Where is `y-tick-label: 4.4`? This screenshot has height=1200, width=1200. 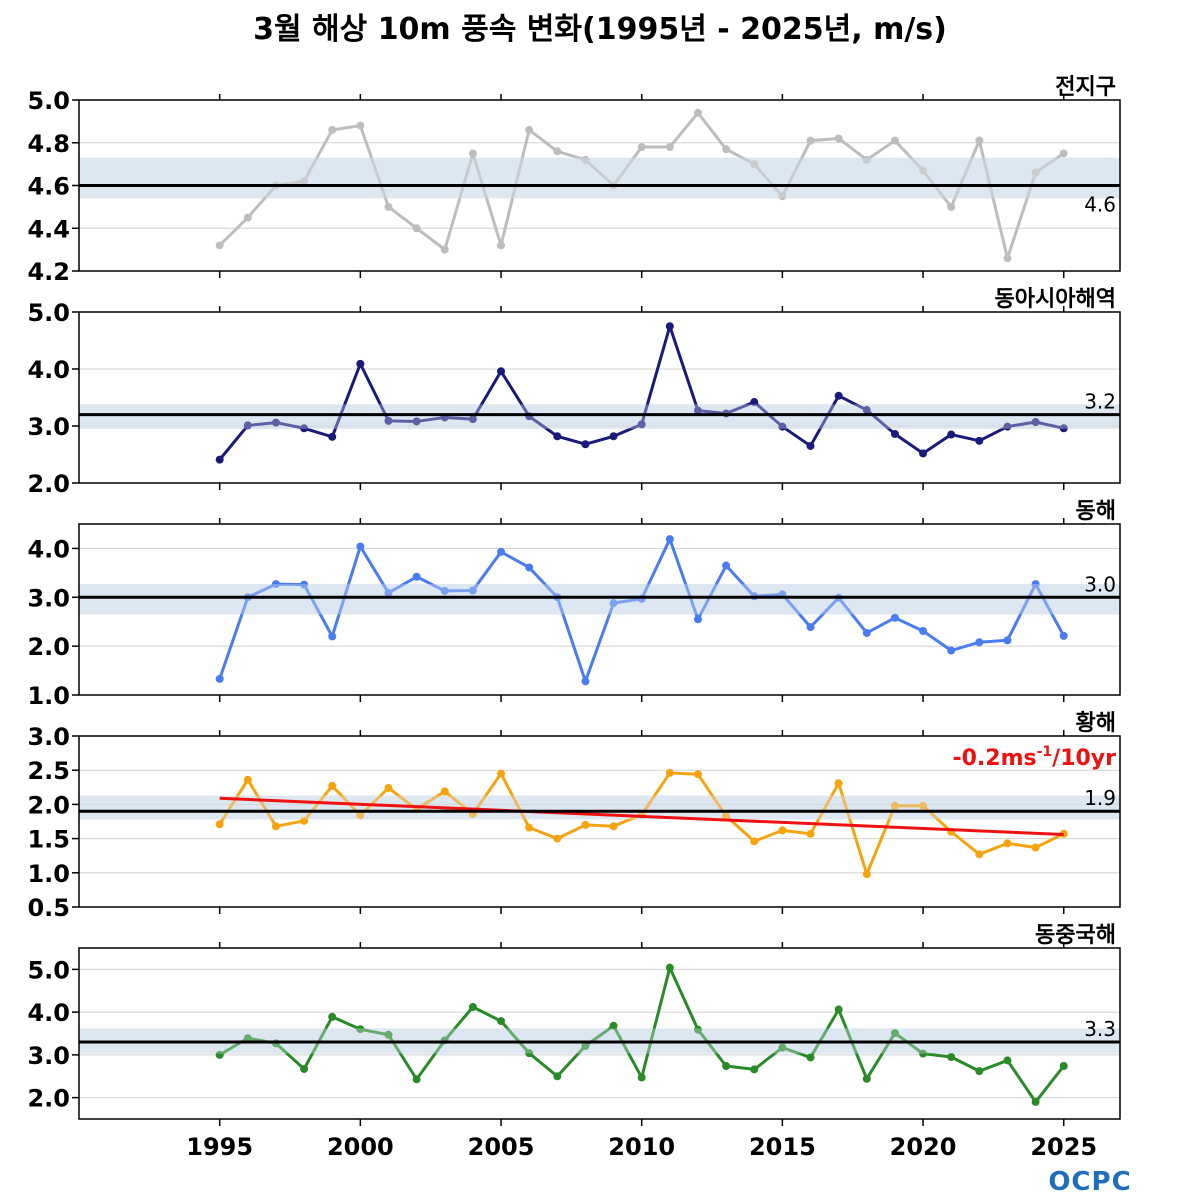 y-tick-label: 4.4 is located at coordinates (48, 229).